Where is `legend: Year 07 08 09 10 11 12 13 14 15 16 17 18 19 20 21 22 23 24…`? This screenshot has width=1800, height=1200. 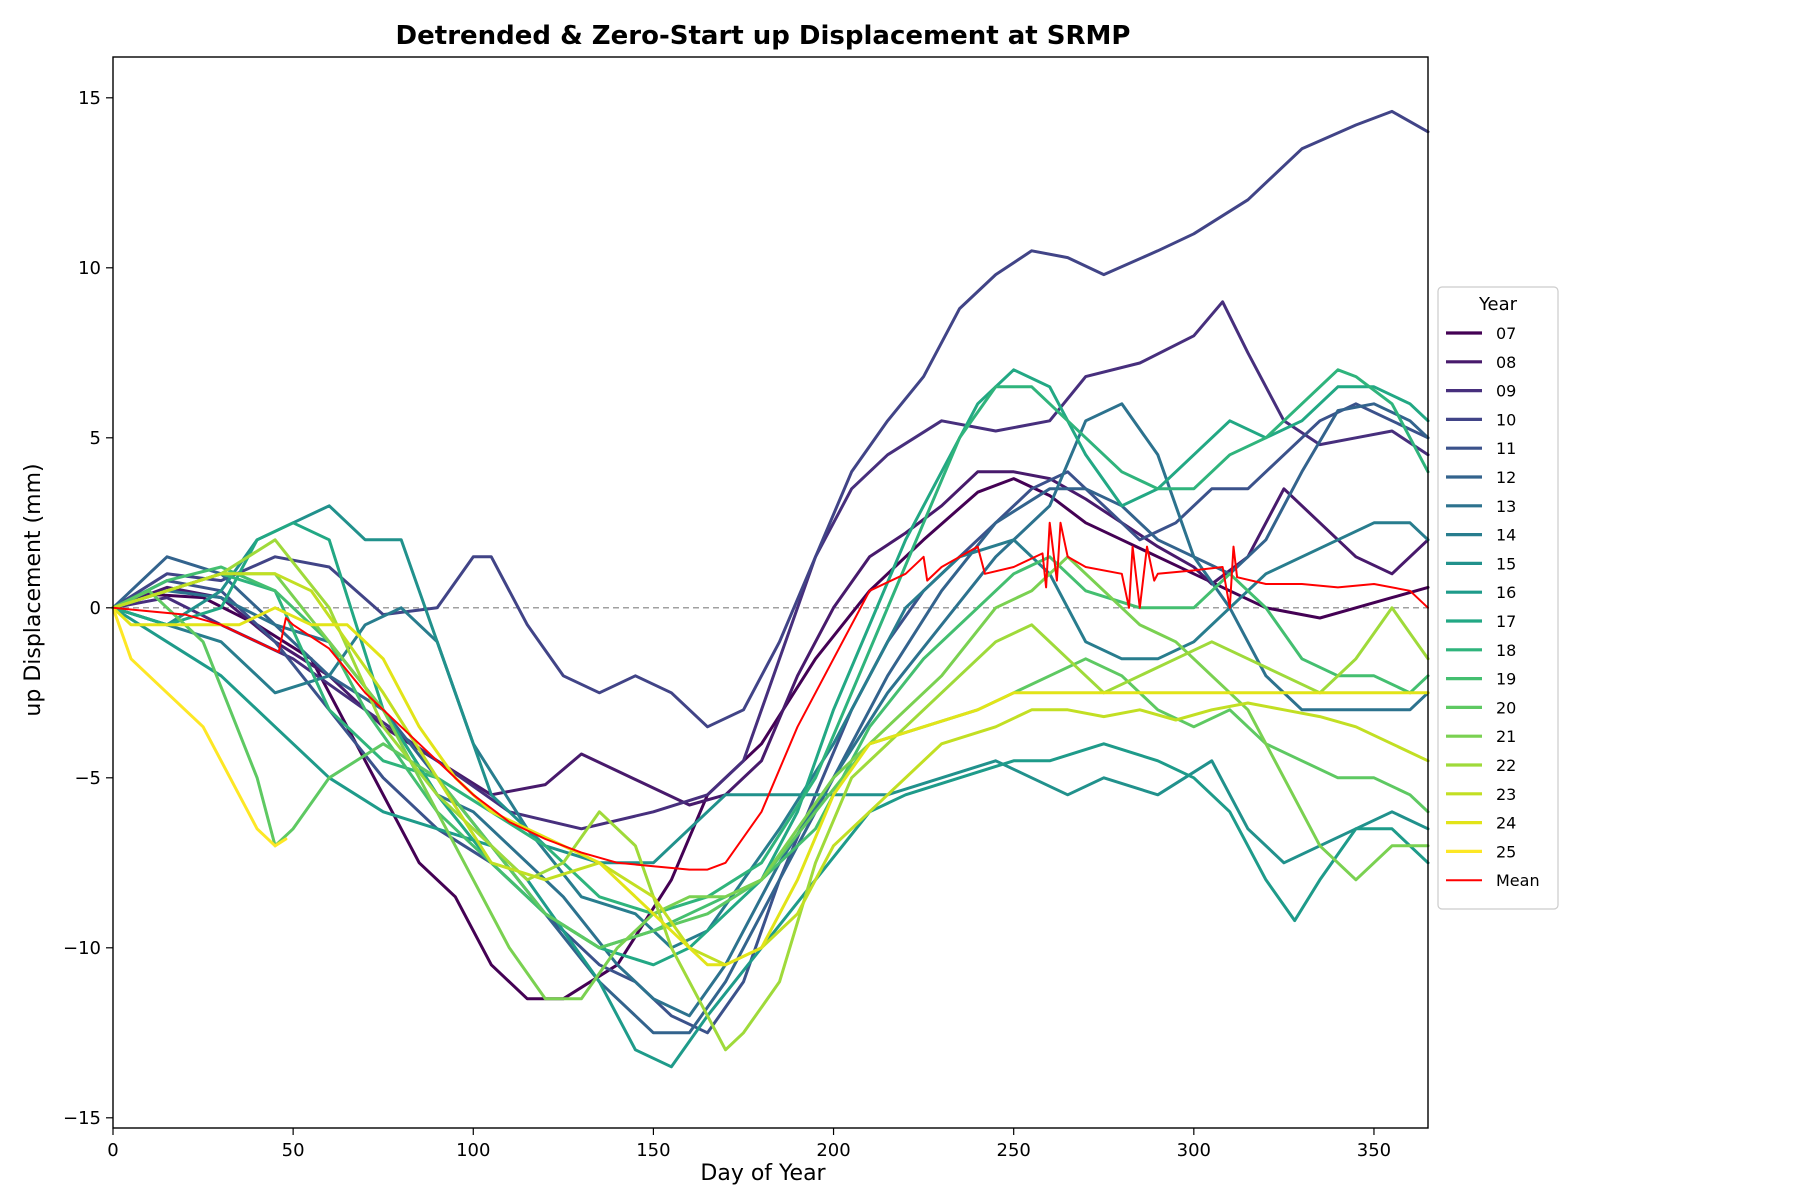
legend: Year 07 08 09 10 11 12 13 14 15 16 17 18 19 20 21 22 23 24… is located at coordinates (1498, 598).